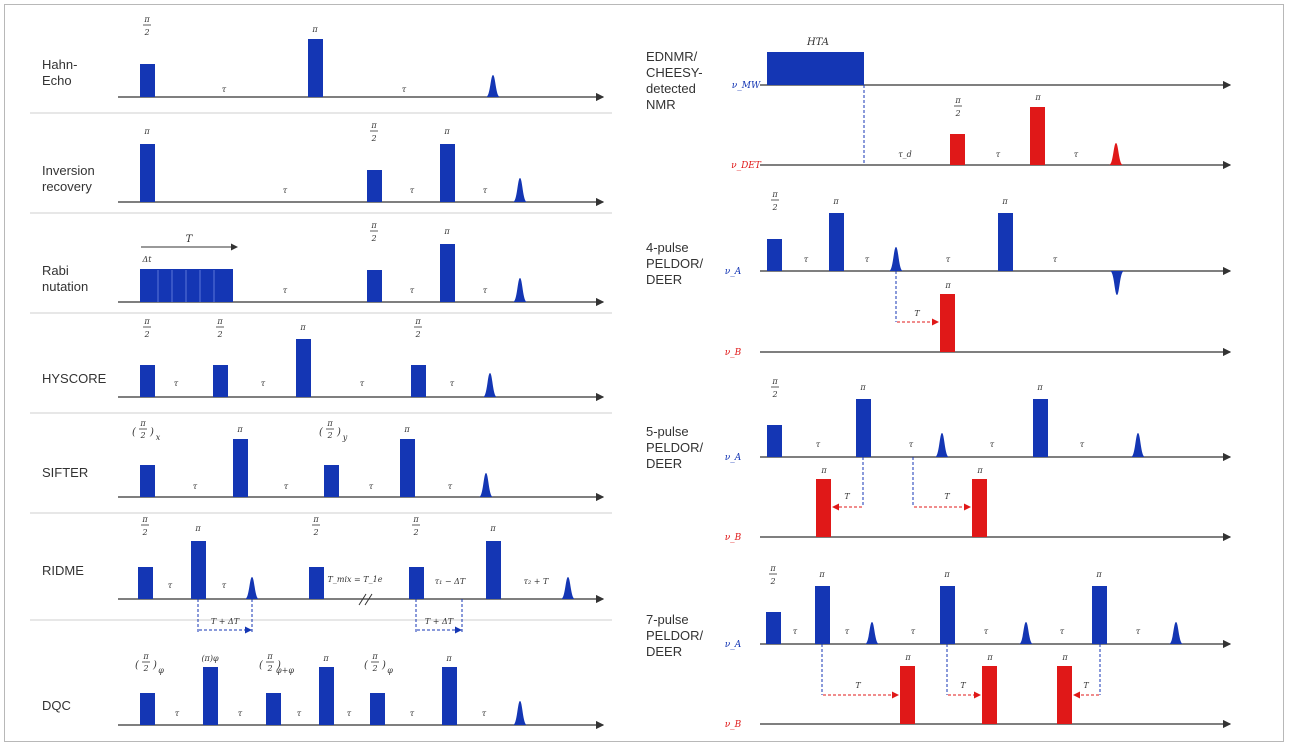  What do you see at coordinates (817, 42) in the screenshot?
I see `symbol-label: HTA` at bounding box center [817, 42].